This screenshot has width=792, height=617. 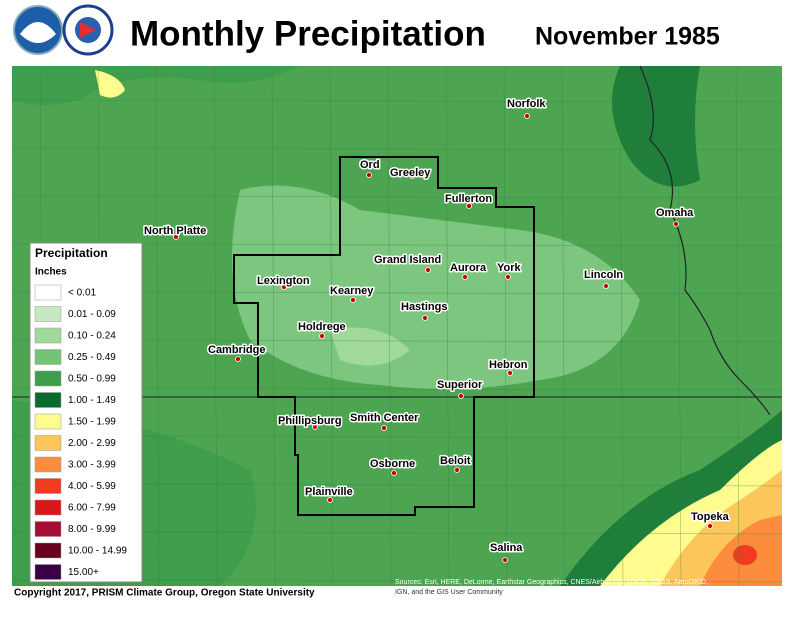 What do you see at coordinates (83, 572) in the screenshot?
I see `legend-label: 15.00+` at bounding box center [83, 572].